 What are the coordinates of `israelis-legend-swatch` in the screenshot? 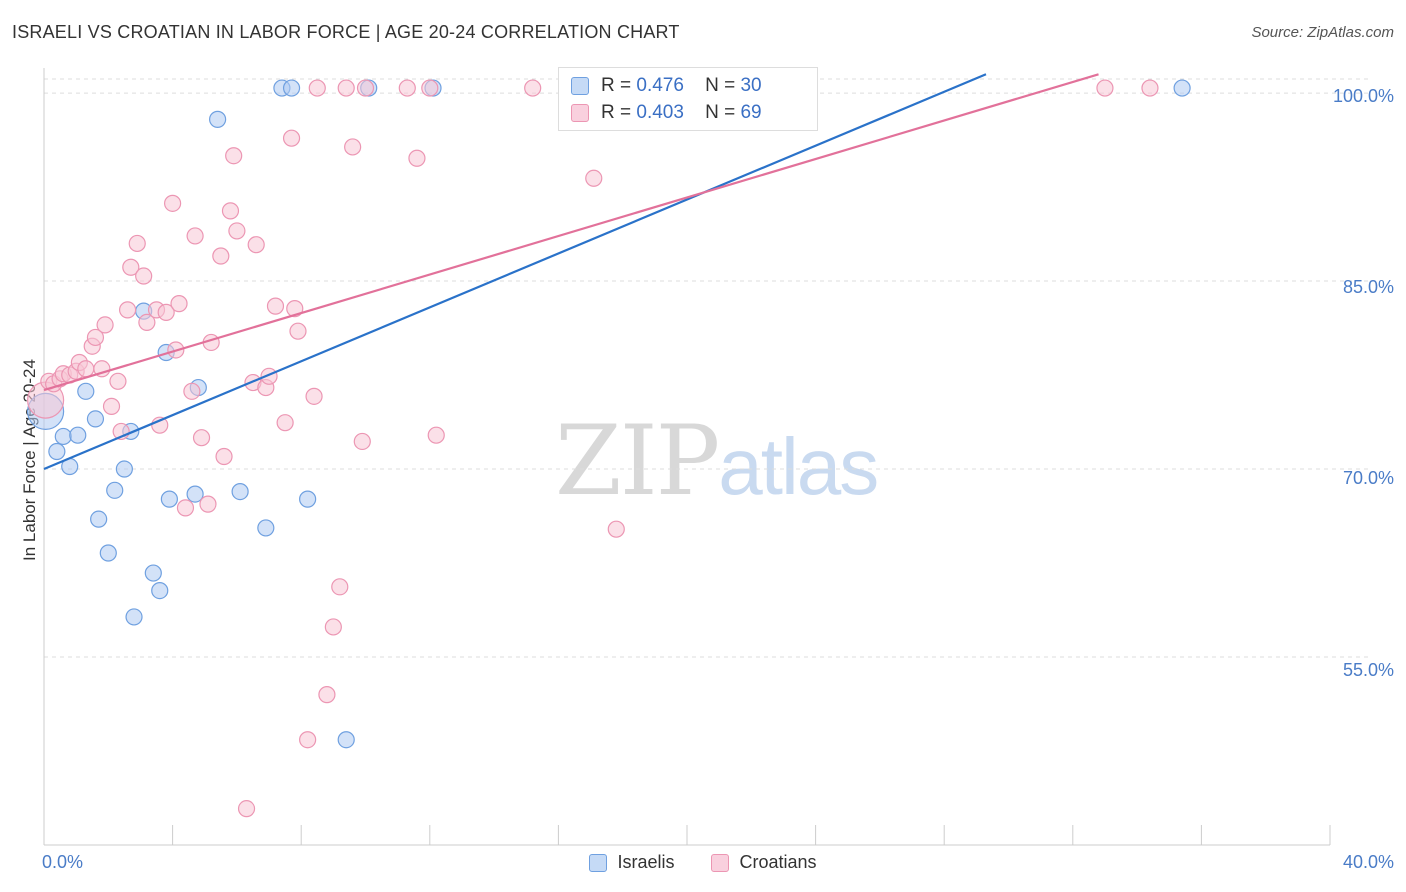 It's located at (598, 862).